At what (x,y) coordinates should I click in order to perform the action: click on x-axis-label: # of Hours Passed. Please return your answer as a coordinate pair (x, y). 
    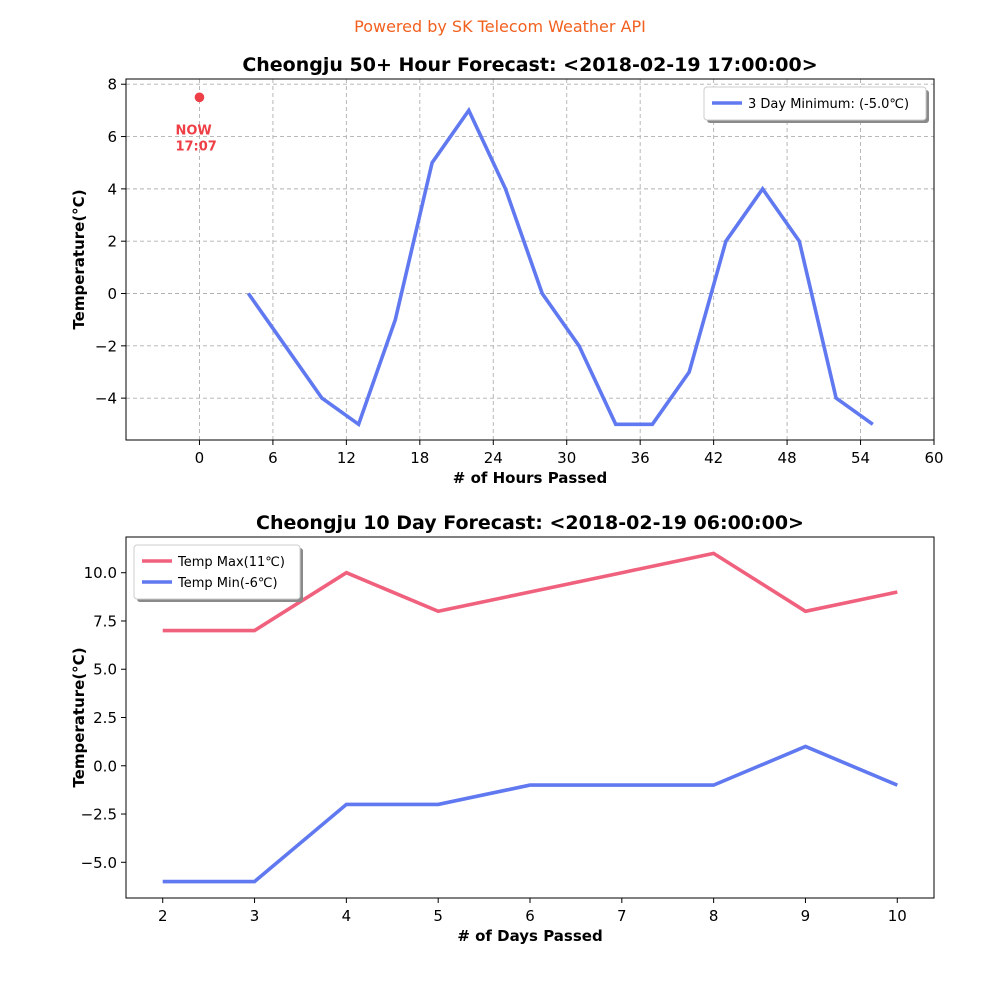
    Looking at the image, I should click on (530, 478).